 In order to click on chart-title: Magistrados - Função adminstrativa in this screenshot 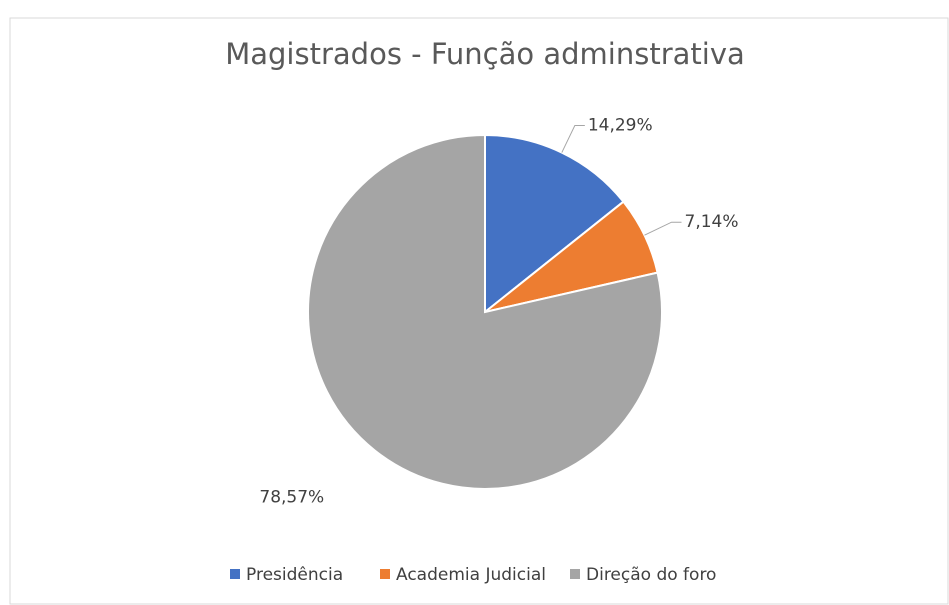, I will do `click(485, 54)`.